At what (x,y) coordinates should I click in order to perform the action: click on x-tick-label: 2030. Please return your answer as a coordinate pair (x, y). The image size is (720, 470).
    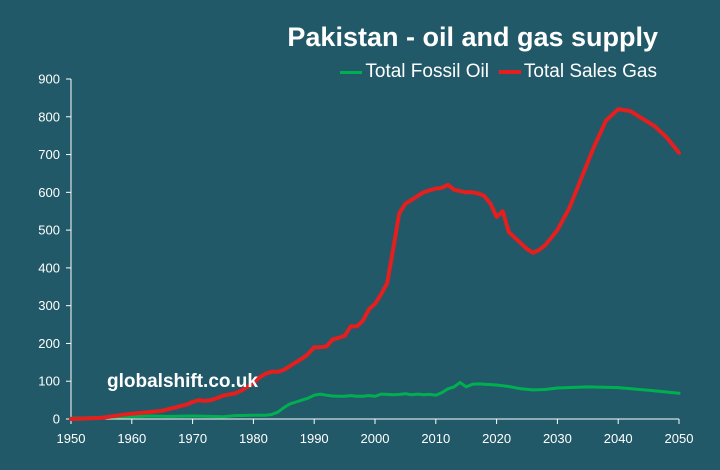
    Looking at the image, I should click on (557, 438).